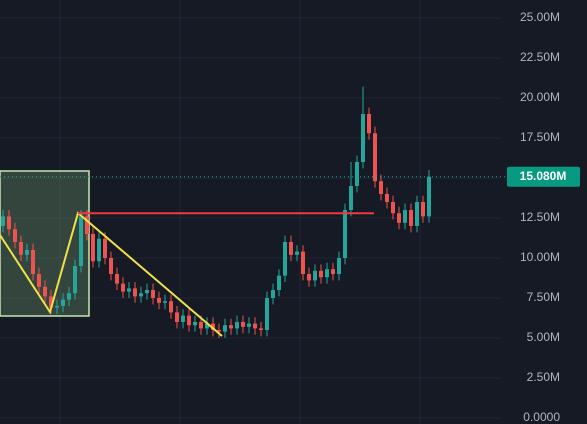 Image resolution: width=587 pixels, height=424 pixels. What do you see at coordinates (540, 57) in the screenshot?
I see `y-tick-label: 22.50M` at bounding box center [540, 57].